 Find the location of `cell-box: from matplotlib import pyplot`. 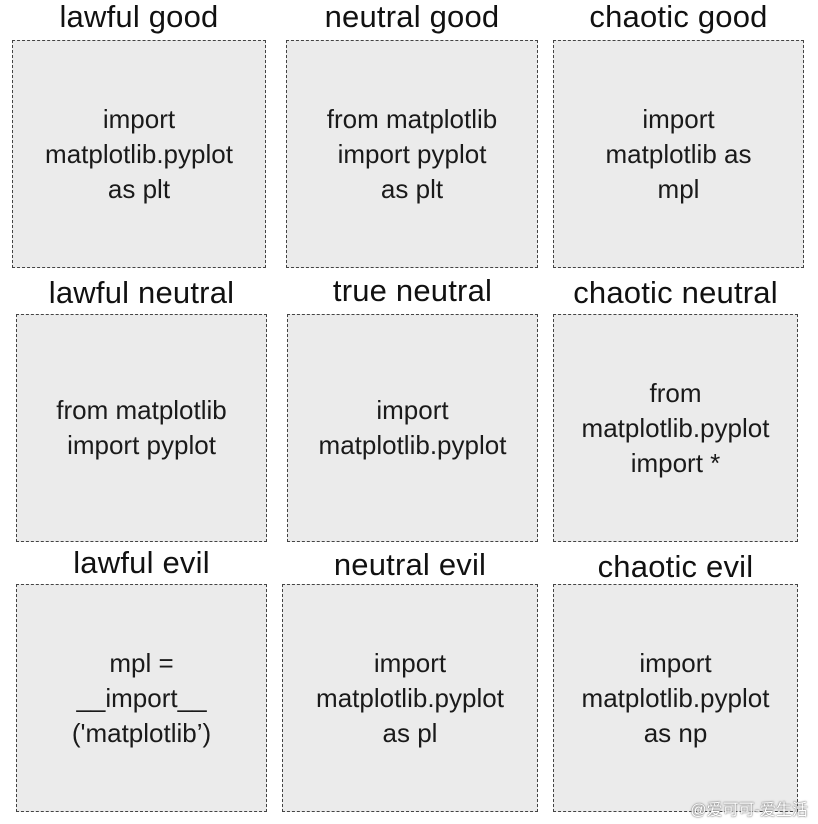

cell-box: from matplotlib import pyplot is located at coordinates (141, 428).